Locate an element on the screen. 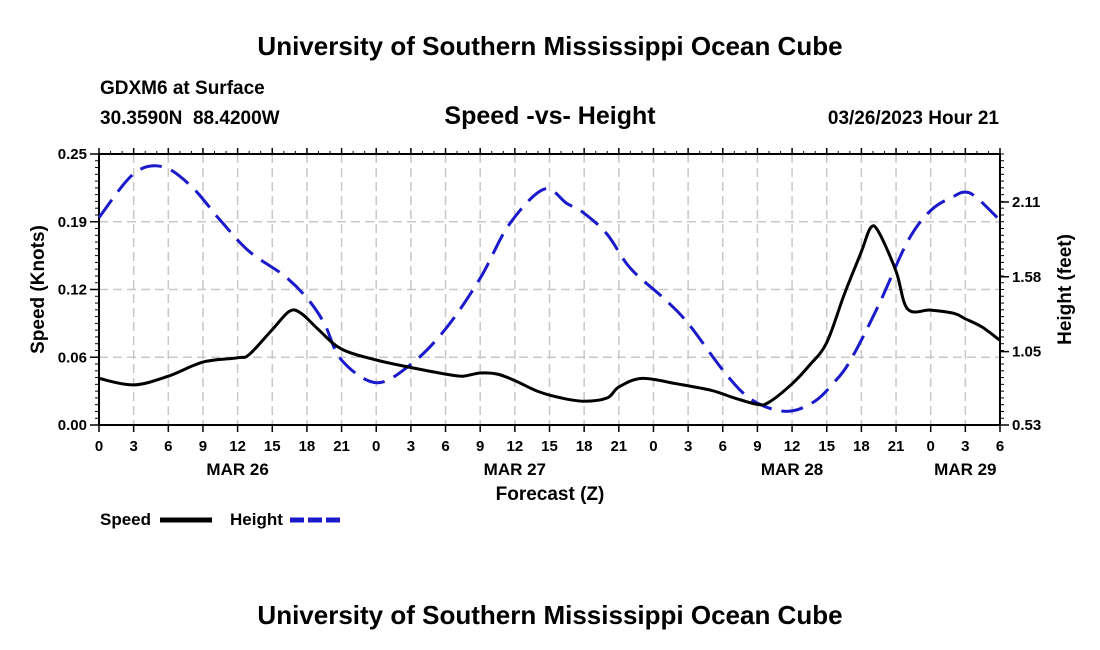 The height and width of the screenshot is (650, 1100). day-label: MAR 29 is located at coordinates (965, 469).